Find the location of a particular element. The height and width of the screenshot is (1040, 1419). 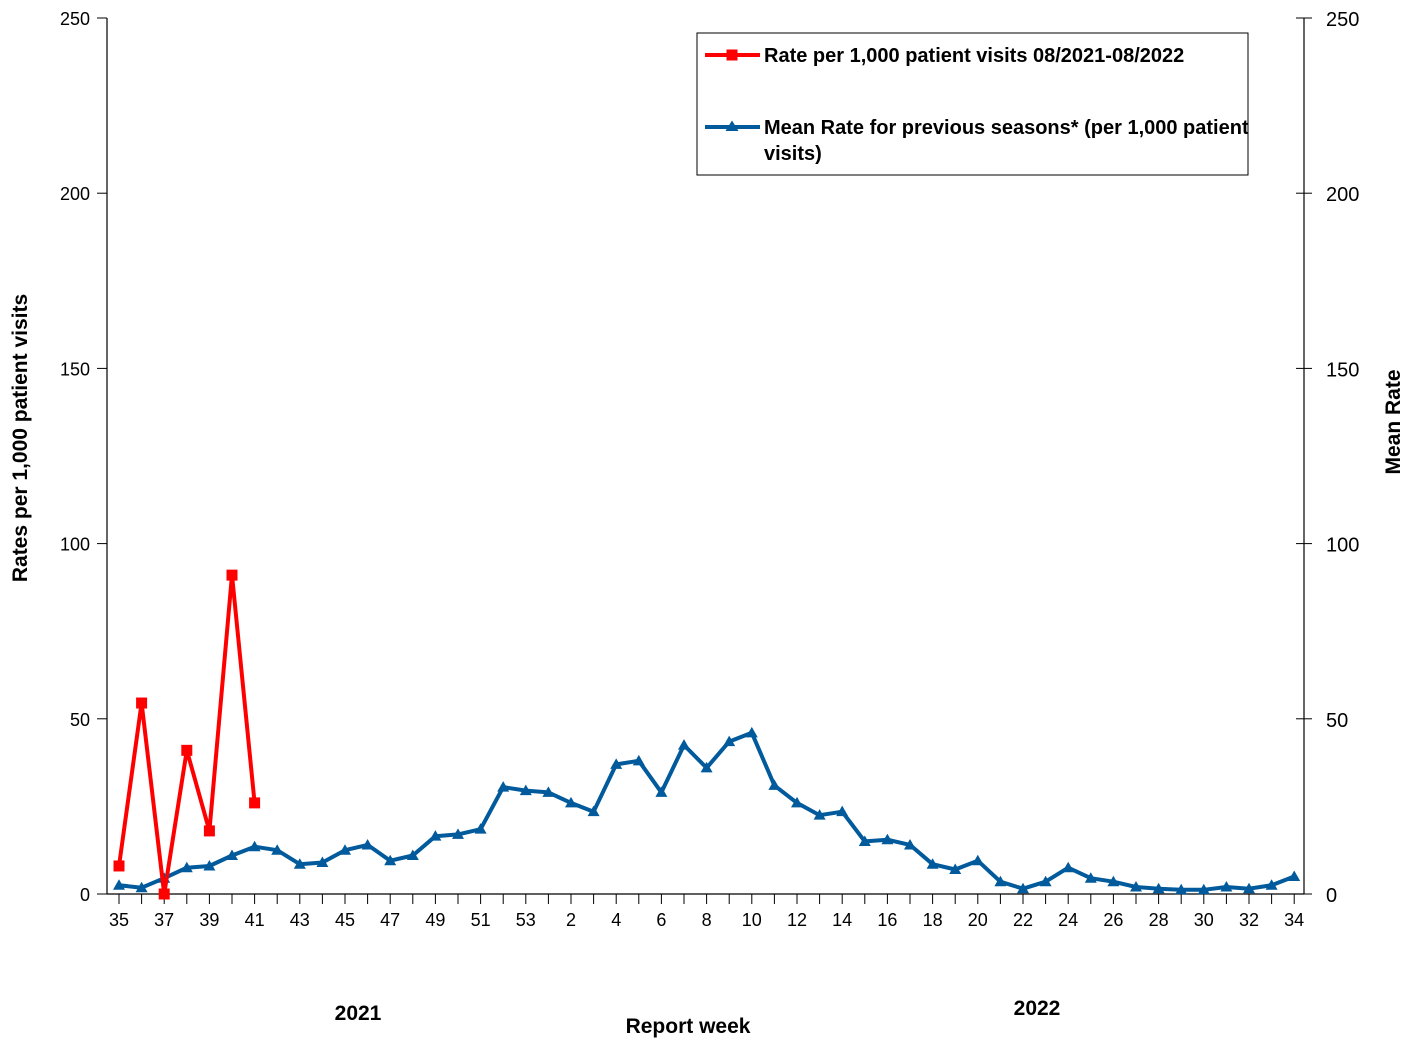

x-tick-label: 53 is located at coordinates (526, 920).